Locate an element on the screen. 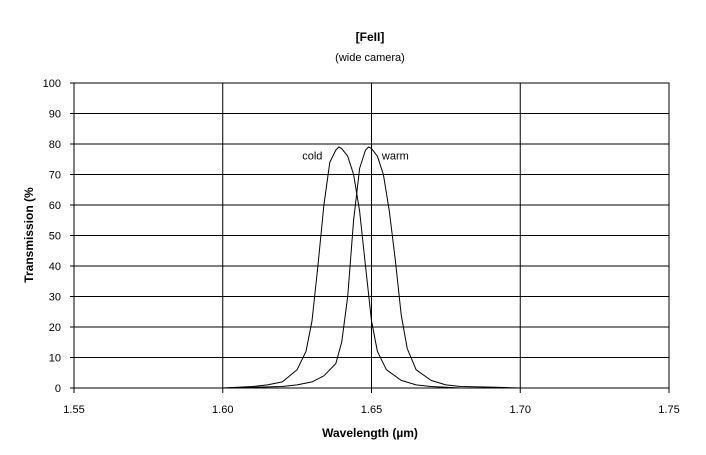 This screenshot has width=706, height=455. x-axis-title: Wavelength (µm) is located at coordinates (370, 433).